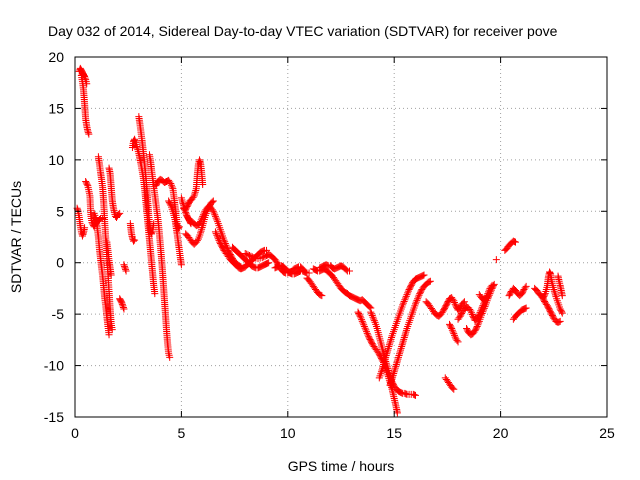 Image resolution: width=640 pixels, height=480 pixels. What do you see at coordinates (54, 366) in the screenshot?
I see `y-tick-label: -10` at bounding box center [54, 366].